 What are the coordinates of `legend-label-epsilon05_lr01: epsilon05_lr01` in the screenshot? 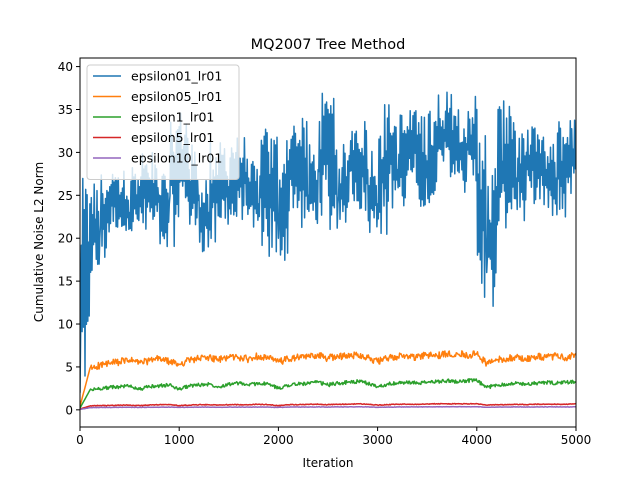 It's located at (176, 96).